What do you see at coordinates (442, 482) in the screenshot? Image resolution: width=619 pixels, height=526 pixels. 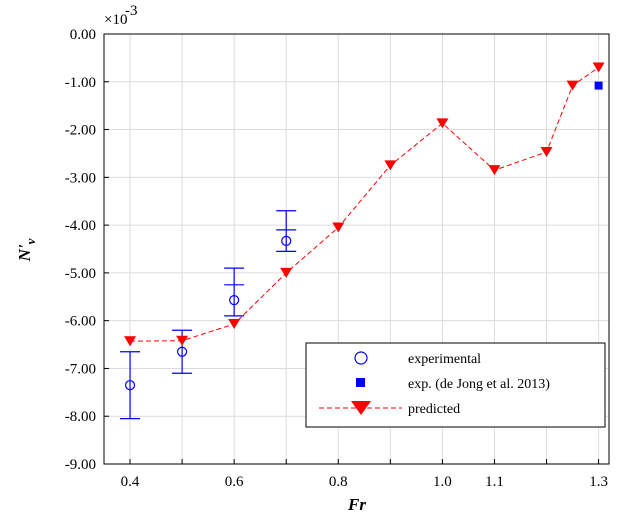 I see `x-tick-label: 1.0` at bounding box center [442, 482].